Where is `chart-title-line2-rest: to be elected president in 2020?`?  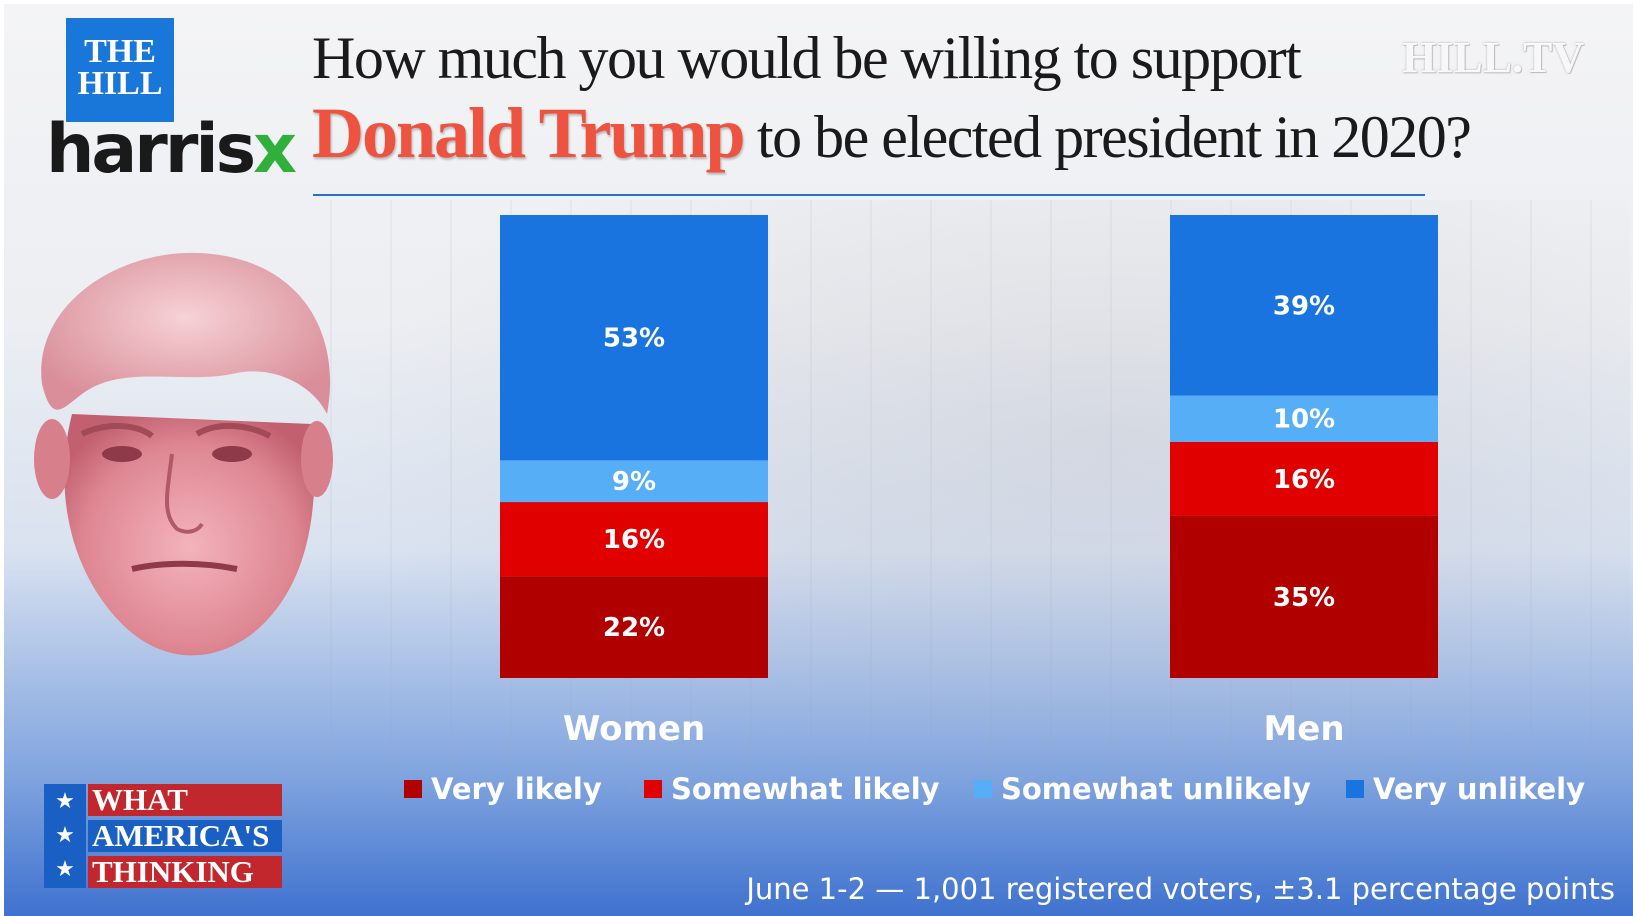 chart-title-line2-rest: to be elected president in 2020? is located at coordinates (1107, 137).